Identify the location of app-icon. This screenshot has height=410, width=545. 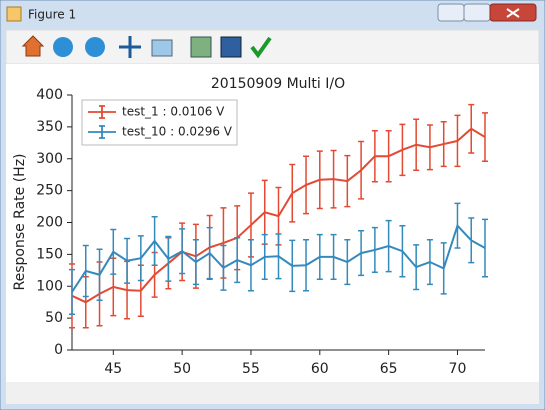
(14, 14).